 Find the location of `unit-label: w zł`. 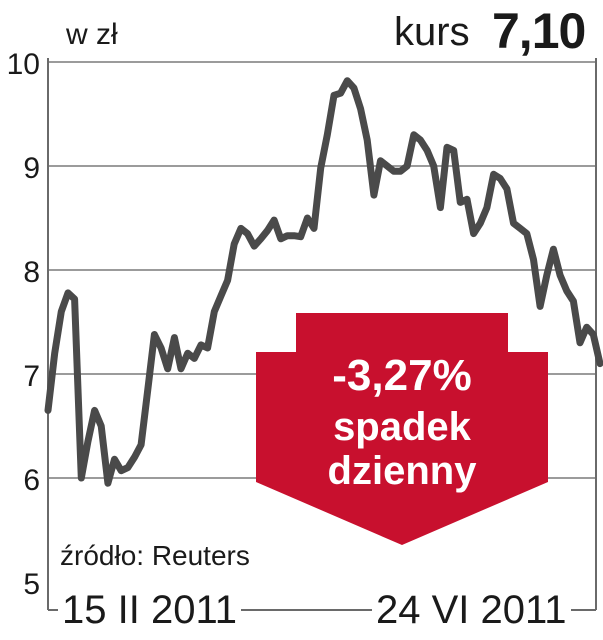

unit-label: w zł is located at coordinates (92, 34).